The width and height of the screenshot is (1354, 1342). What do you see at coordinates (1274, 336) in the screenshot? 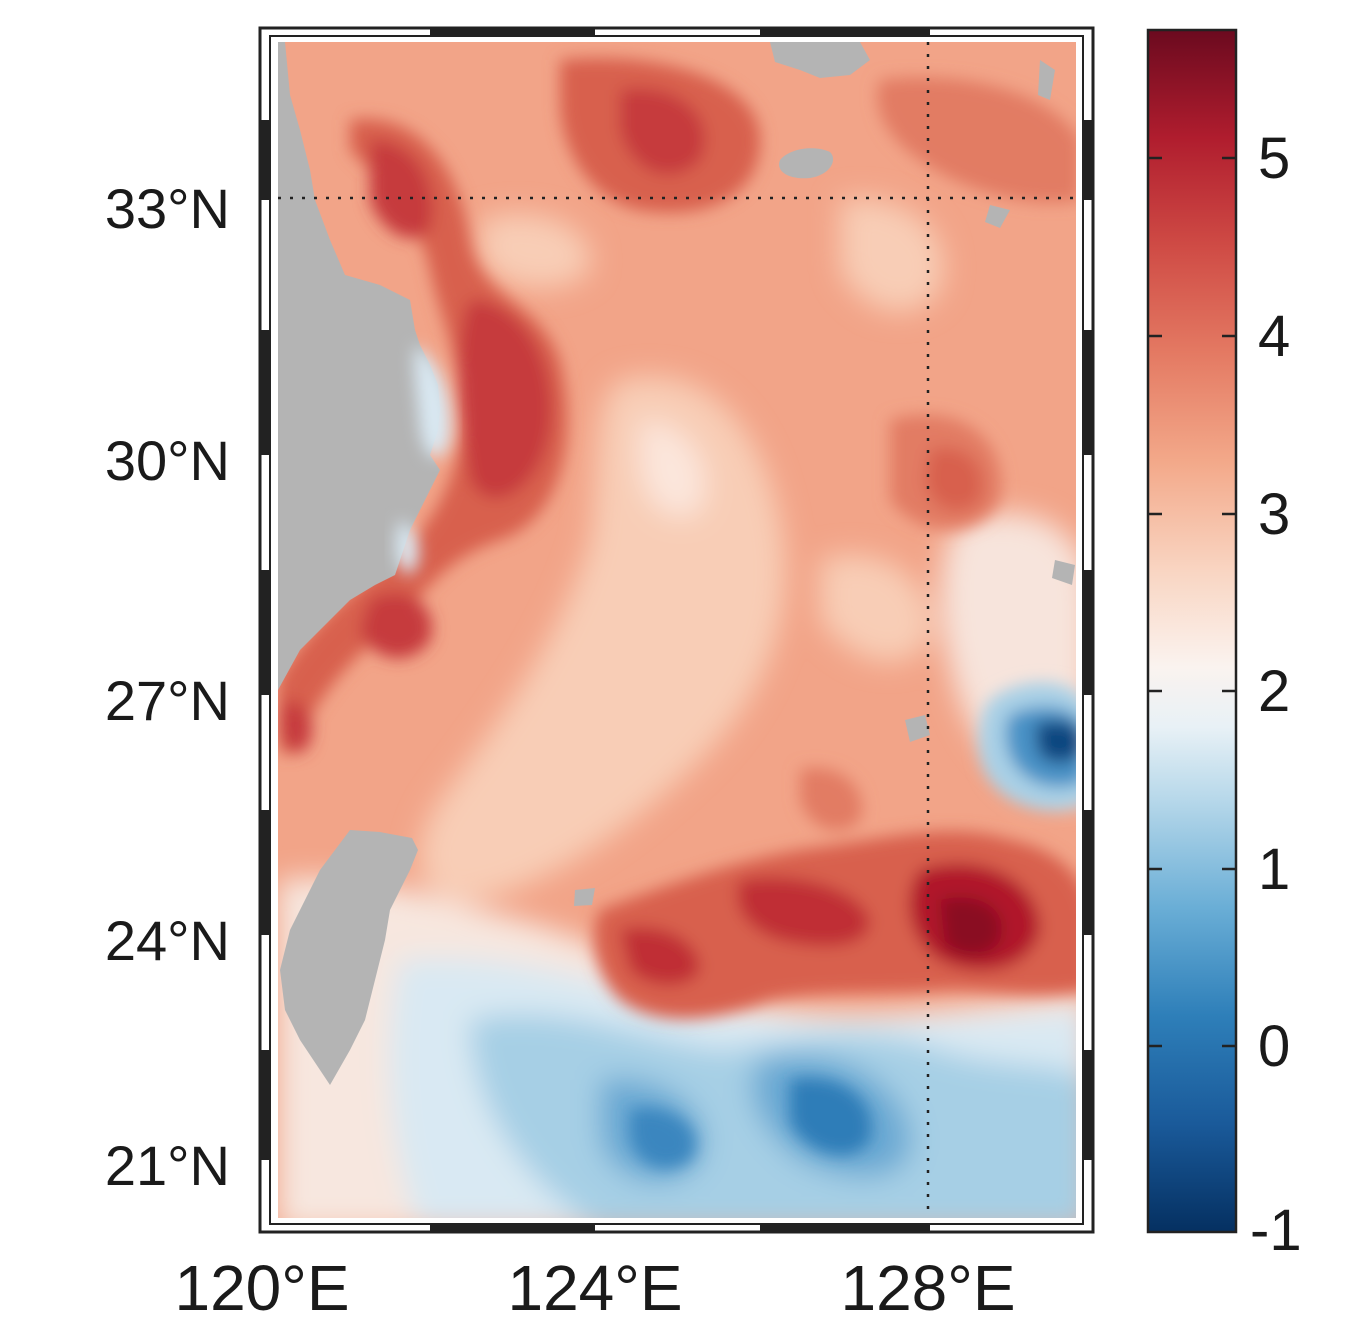
I see `colorbar-label-4: 4` at bounding box center [1274, 336].